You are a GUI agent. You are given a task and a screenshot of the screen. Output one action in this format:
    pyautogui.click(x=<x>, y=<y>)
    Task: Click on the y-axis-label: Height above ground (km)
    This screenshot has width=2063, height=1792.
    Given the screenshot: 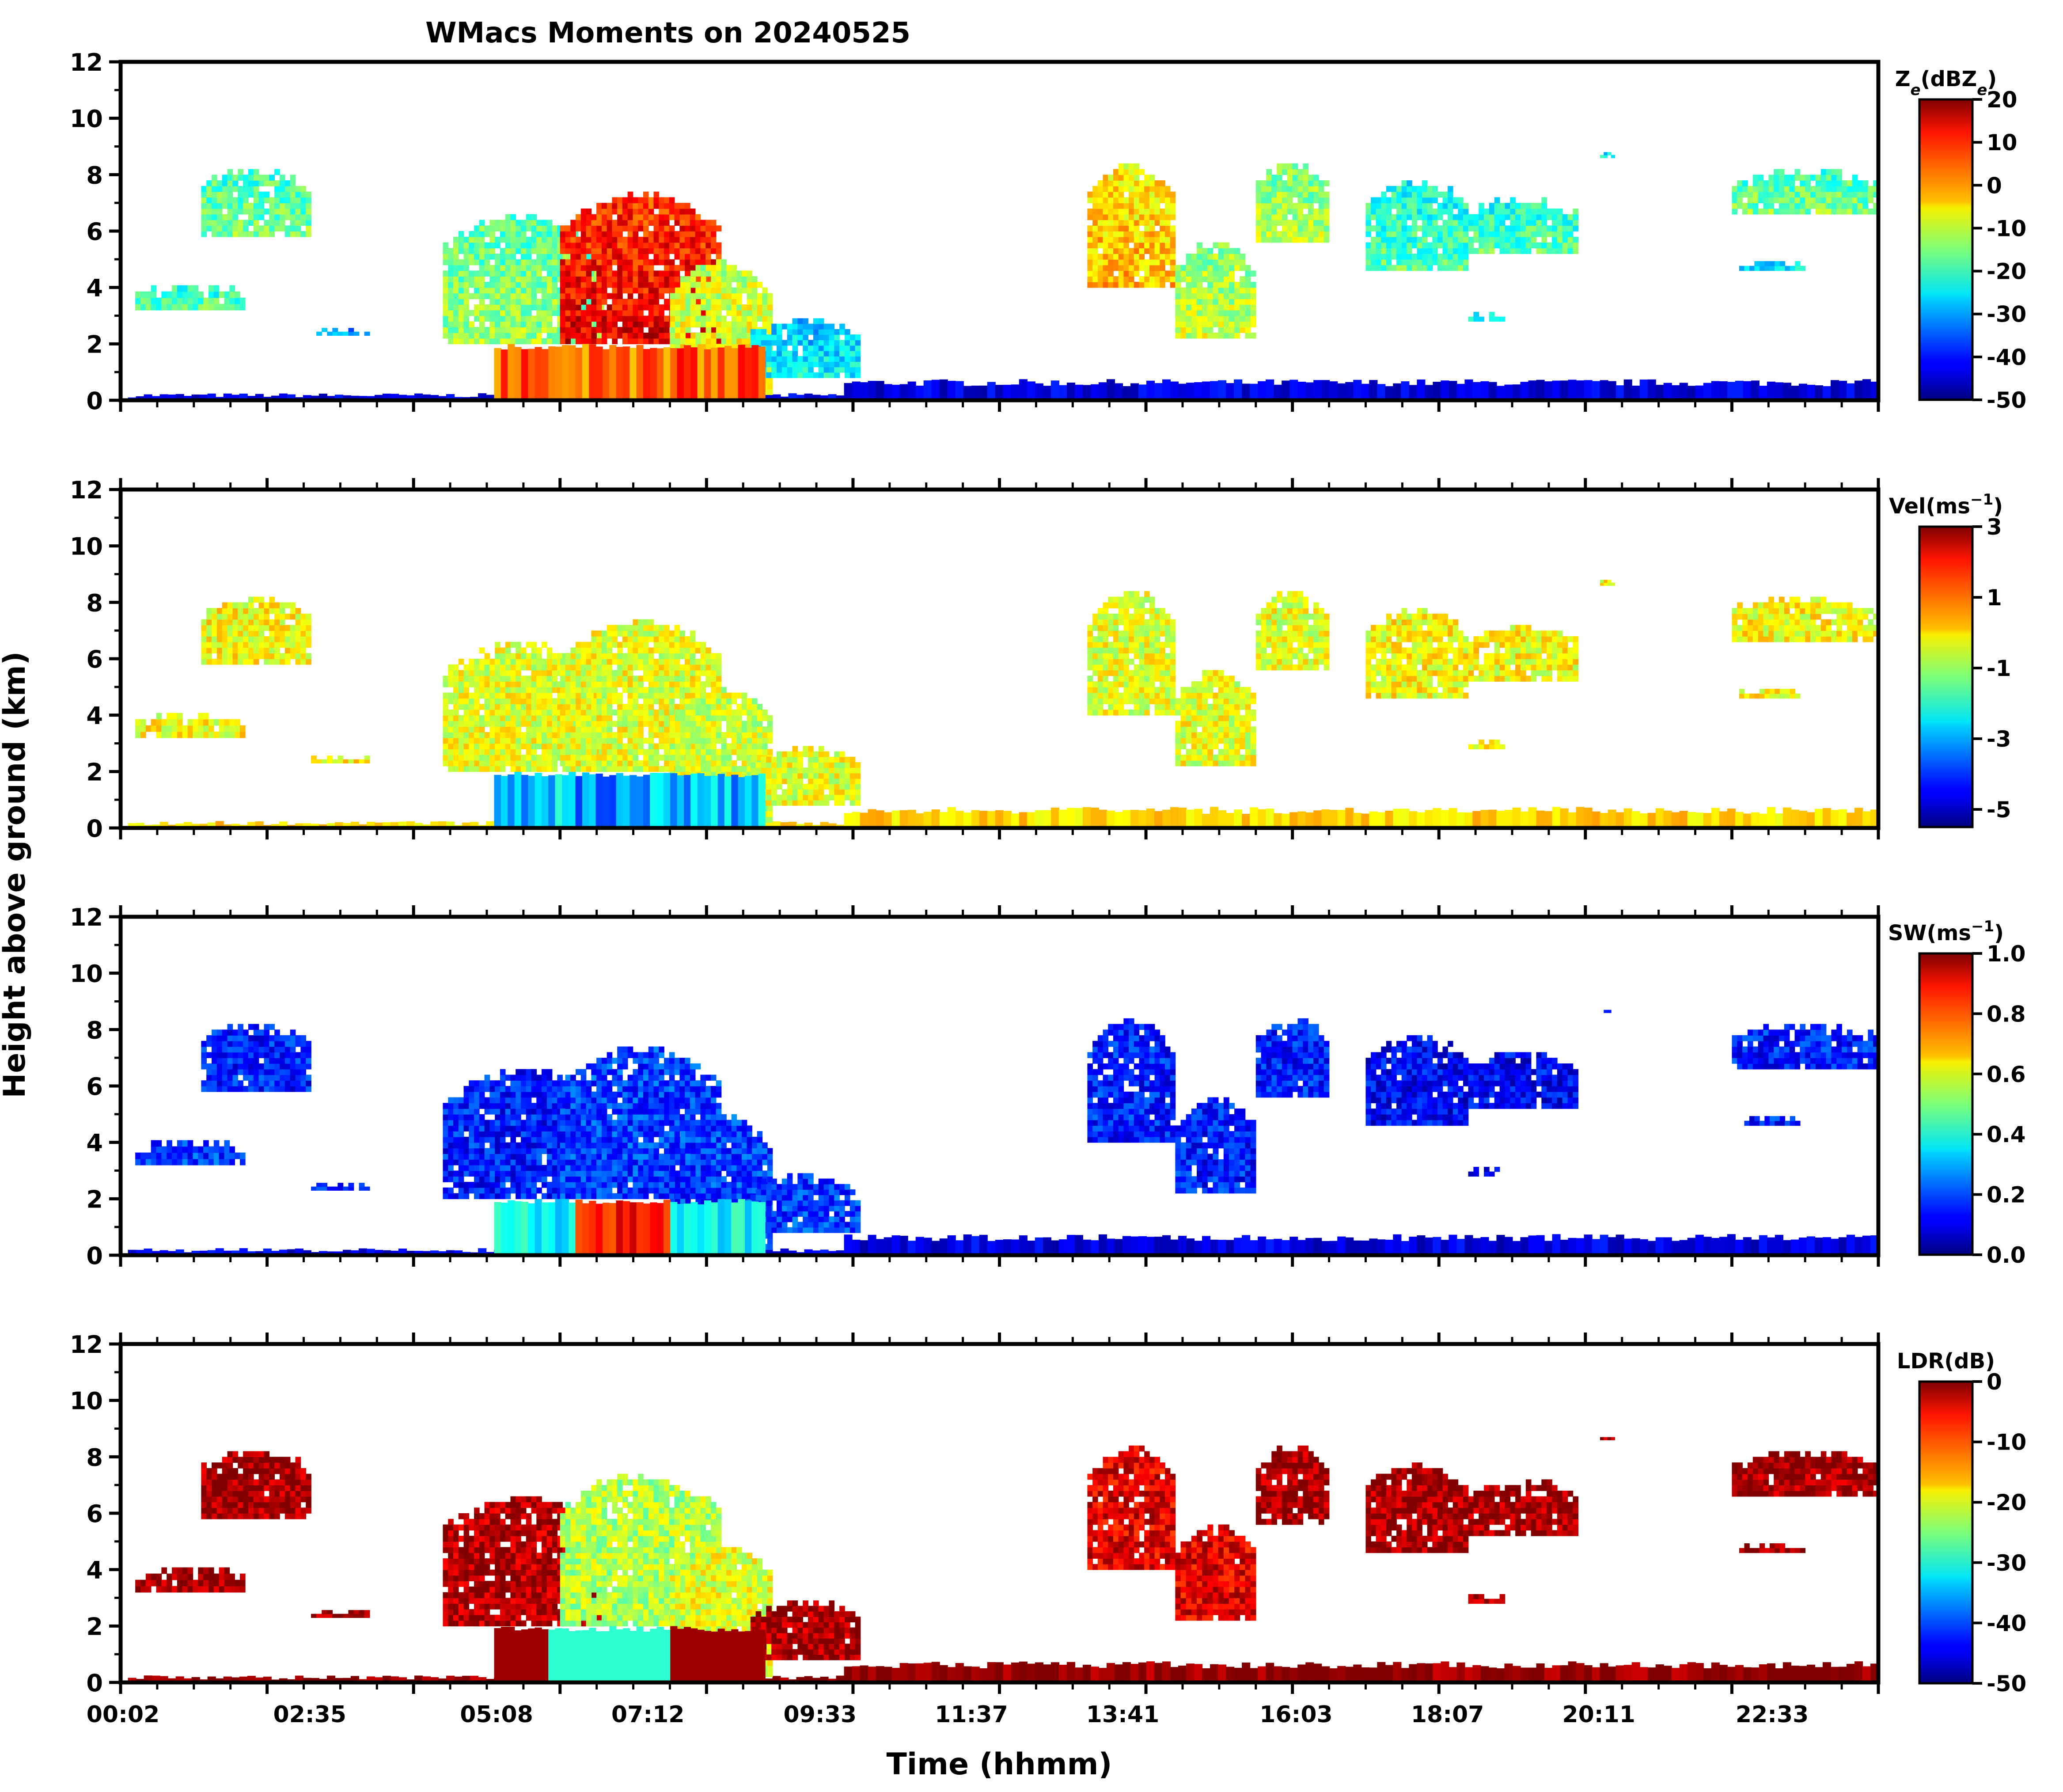 What is the action you would take?
    pyautogui.click(x=16, y=874)
    